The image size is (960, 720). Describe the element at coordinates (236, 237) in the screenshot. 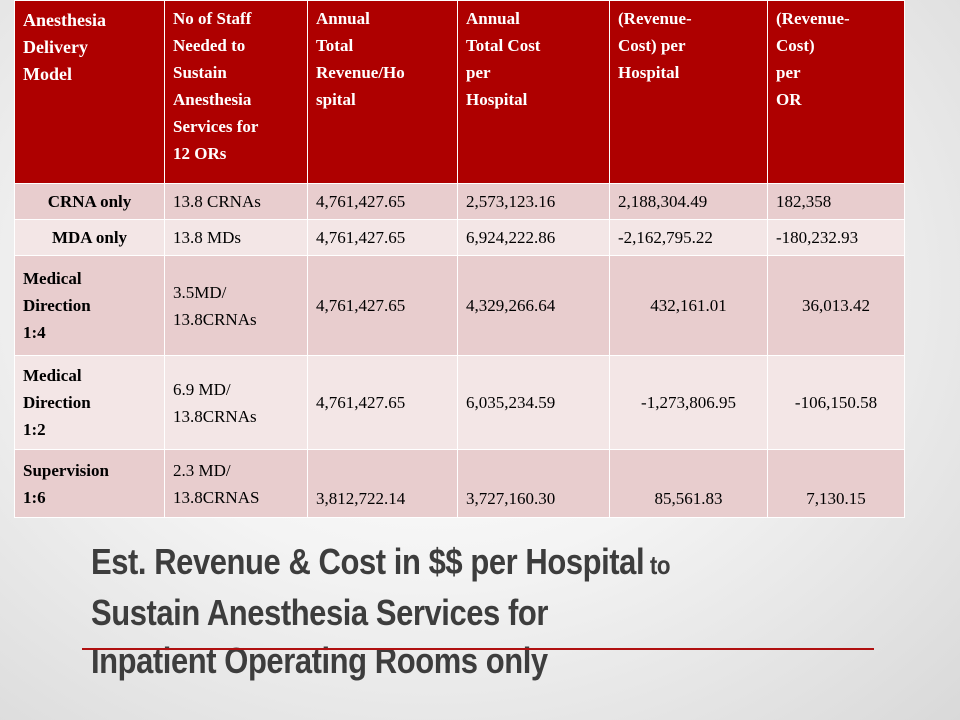

I see `cell-staff: 13.8 MDs` at that location.